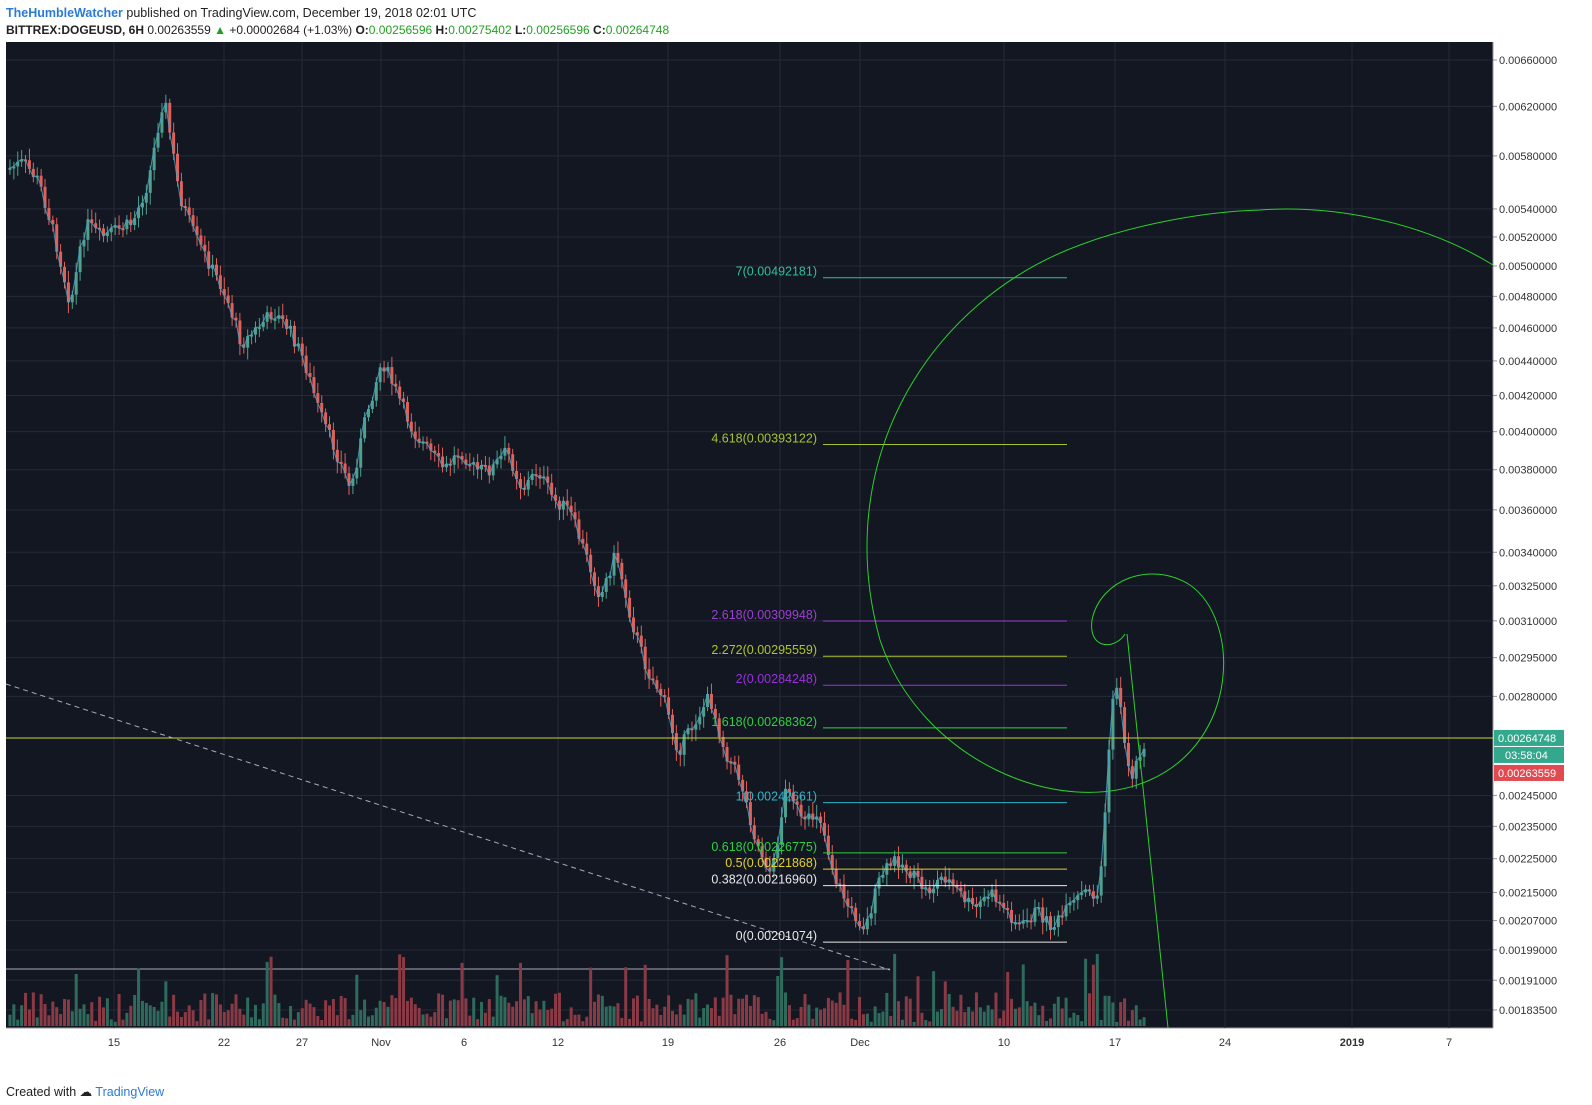  I want to click on time-tick-label: 10, so click(1004, 1043).